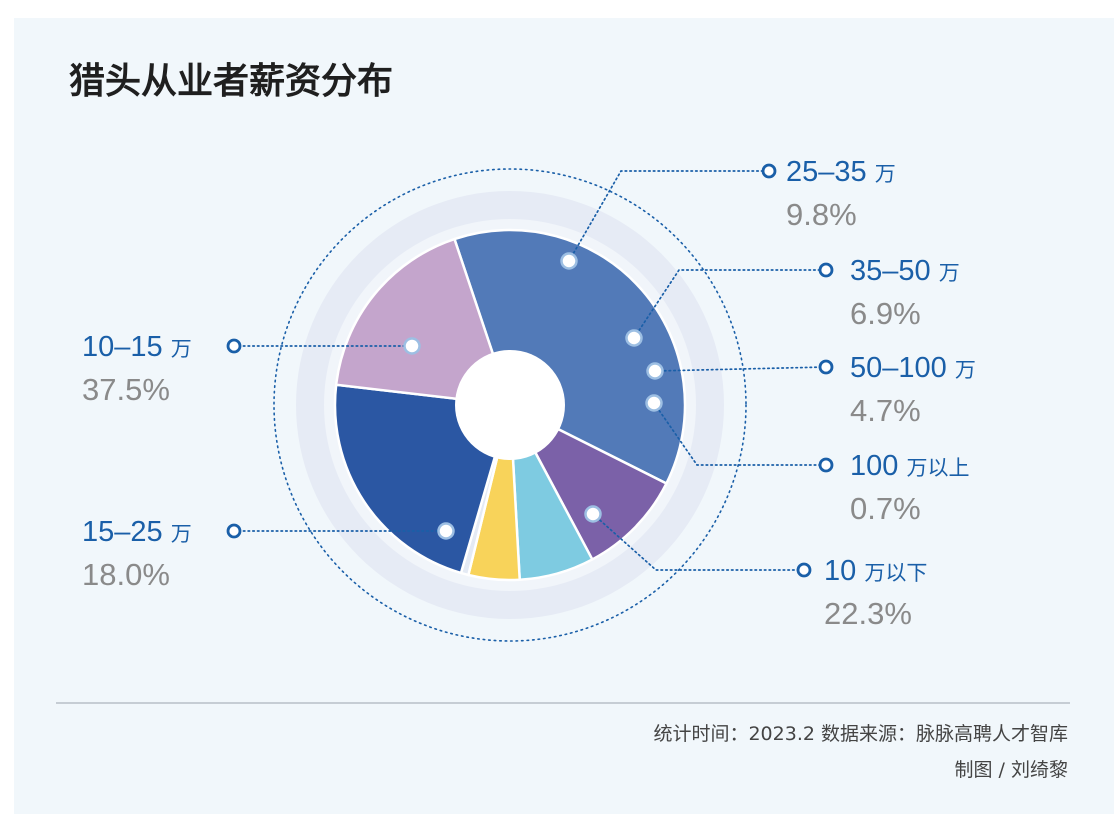 The height and width of the screenshot is (816, 1118). What do you see at coordinates (126, 389) in the screenshot?
I see `percent-label: 37.5%` at bounding box center [126, 389].